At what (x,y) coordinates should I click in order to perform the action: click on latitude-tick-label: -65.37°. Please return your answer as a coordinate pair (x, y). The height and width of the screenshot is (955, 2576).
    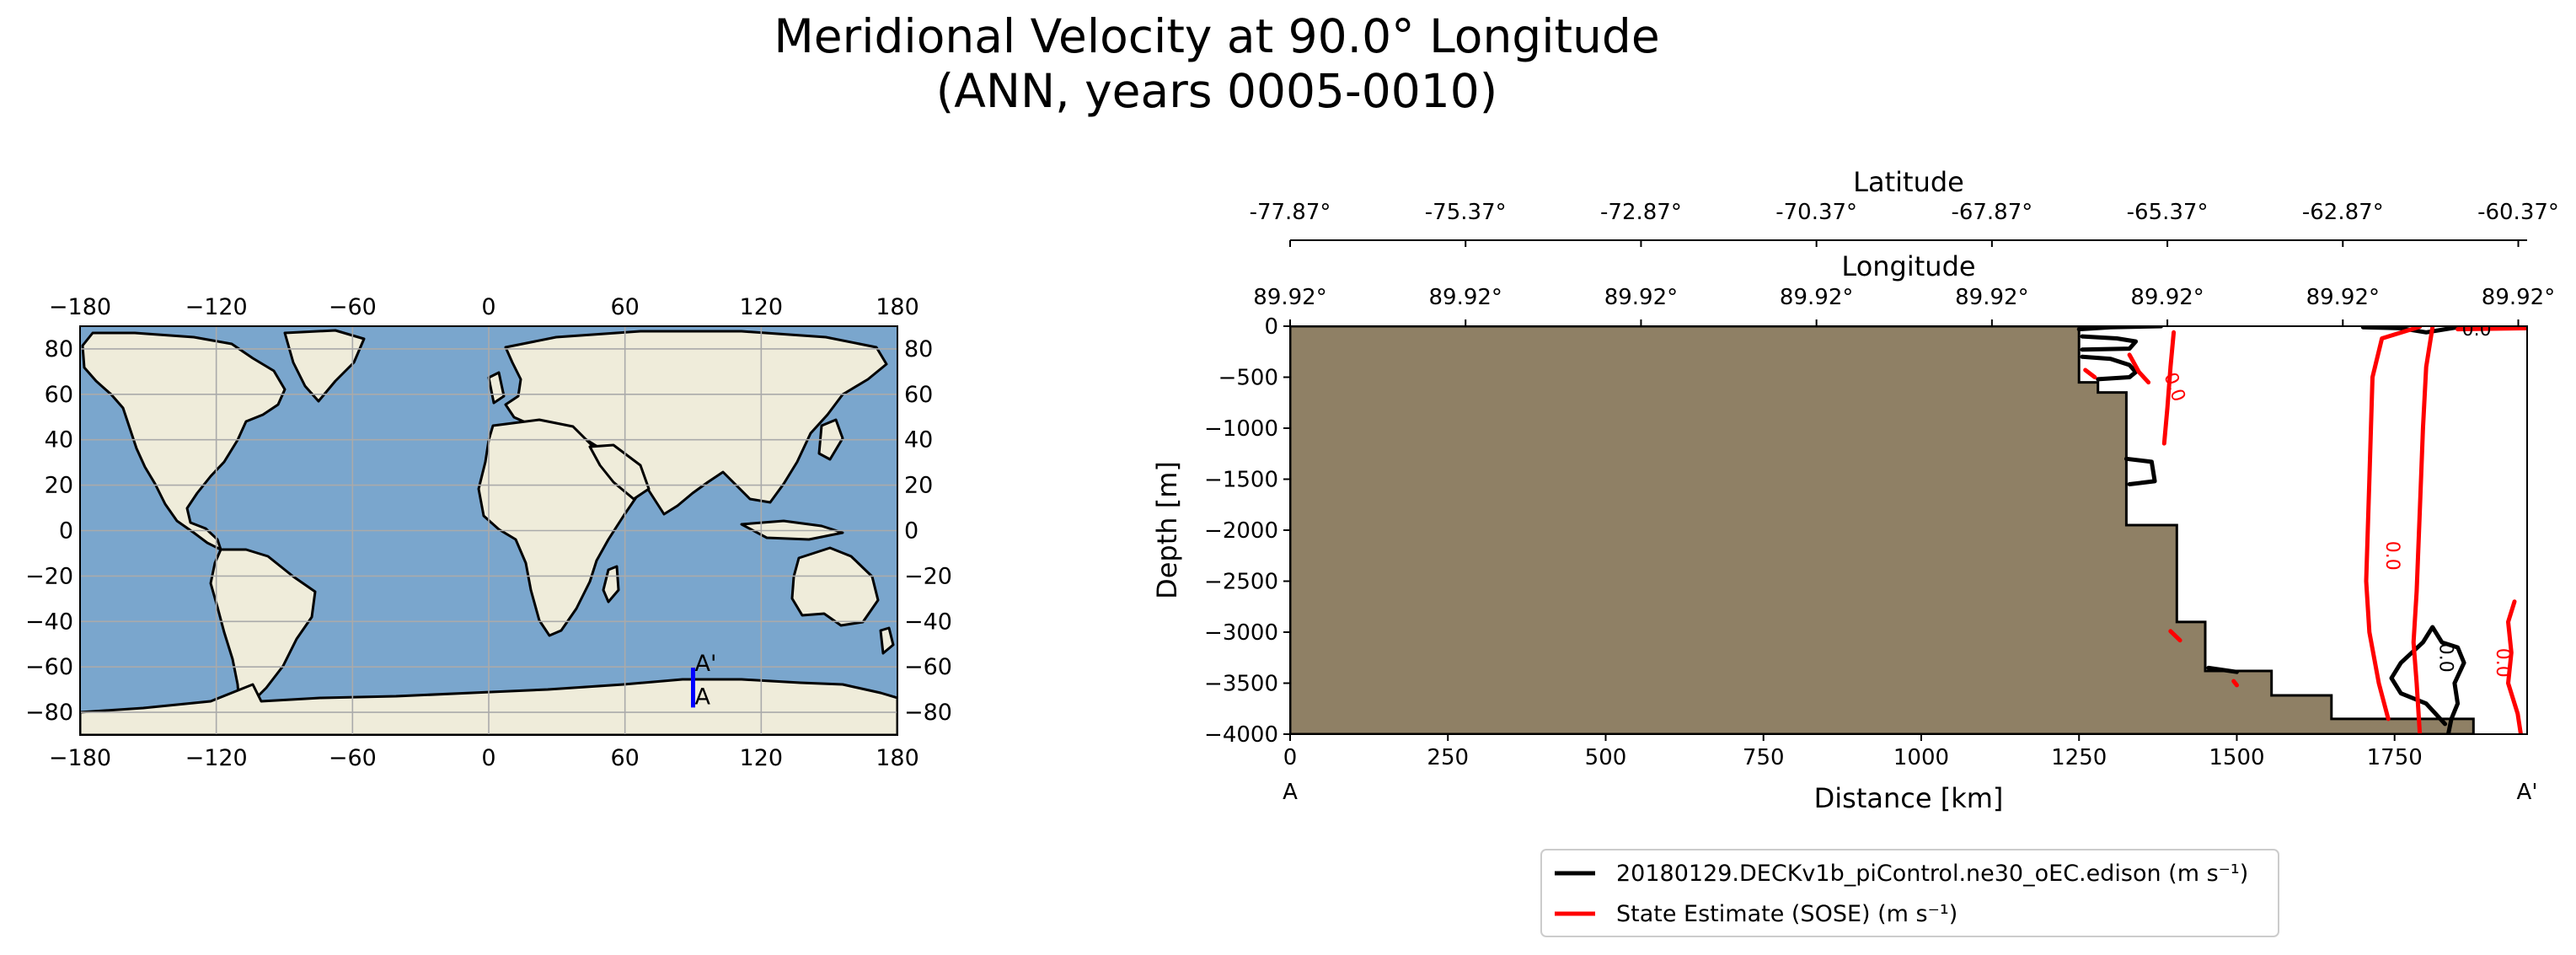
    Looking at the image, I should click on (2168, 212).